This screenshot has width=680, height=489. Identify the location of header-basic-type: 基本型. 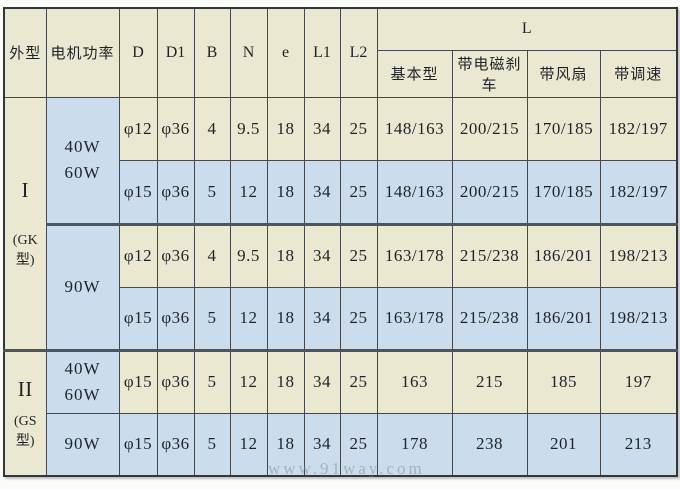
(414, 73).